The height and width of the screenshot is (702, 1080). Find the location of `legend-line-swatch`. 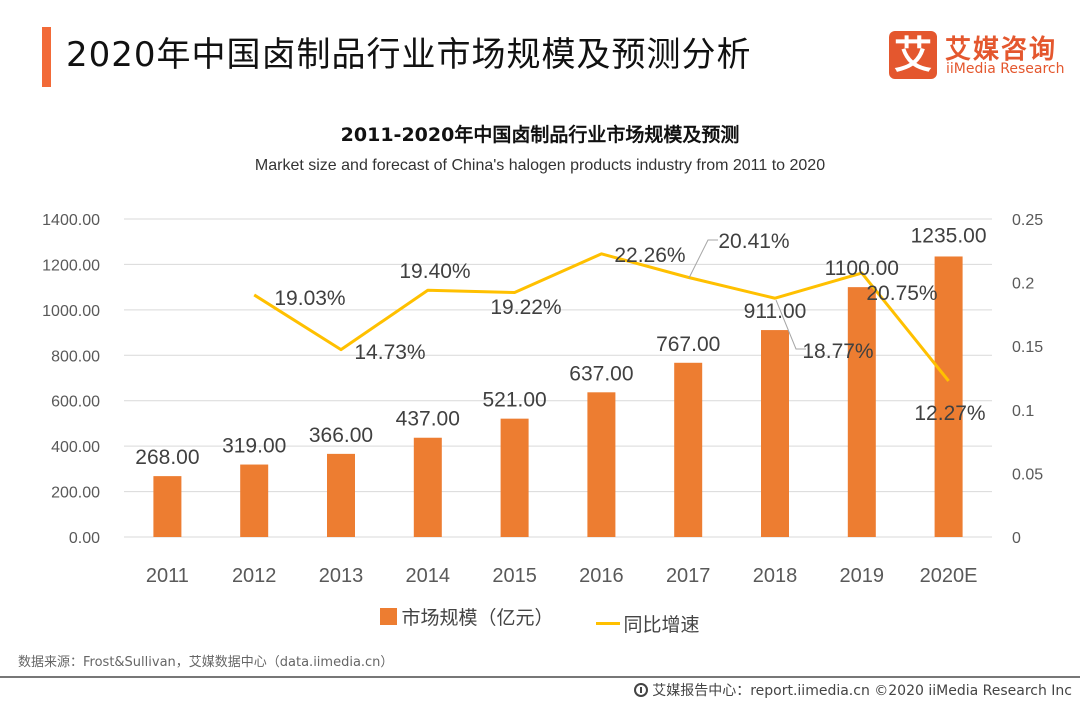

legend-line-swatch is located at coordinates (607, 623).